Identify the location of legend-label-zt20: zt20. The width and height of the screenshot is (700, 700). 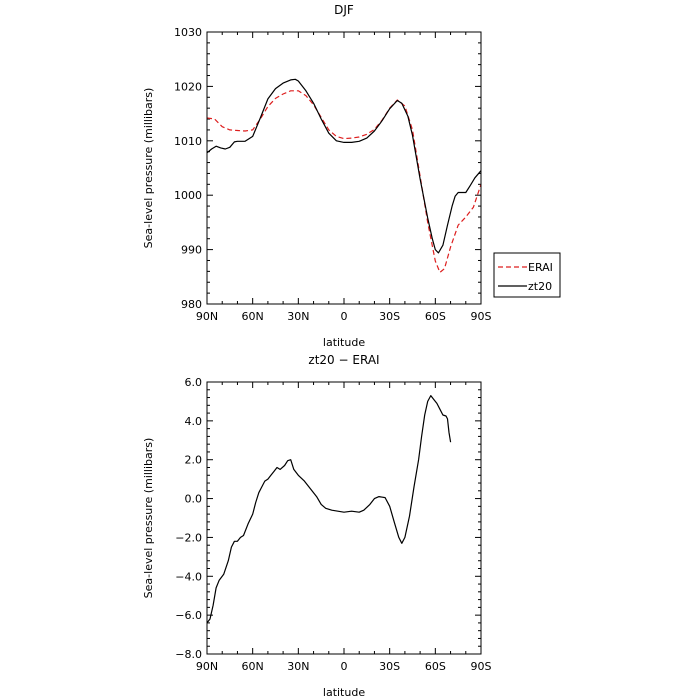
(540, 286).